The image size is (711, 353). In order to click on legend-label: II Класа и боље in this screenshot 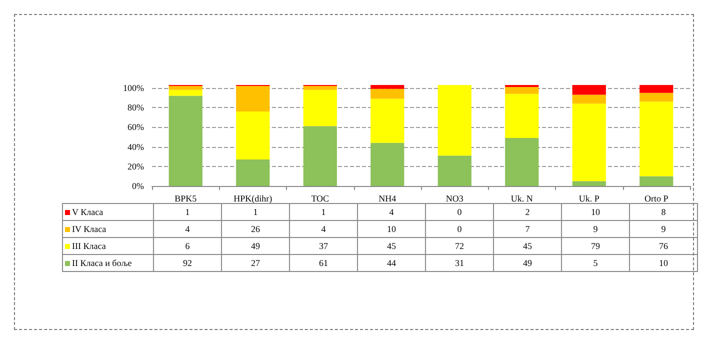, I will do `click(108, 263)`.